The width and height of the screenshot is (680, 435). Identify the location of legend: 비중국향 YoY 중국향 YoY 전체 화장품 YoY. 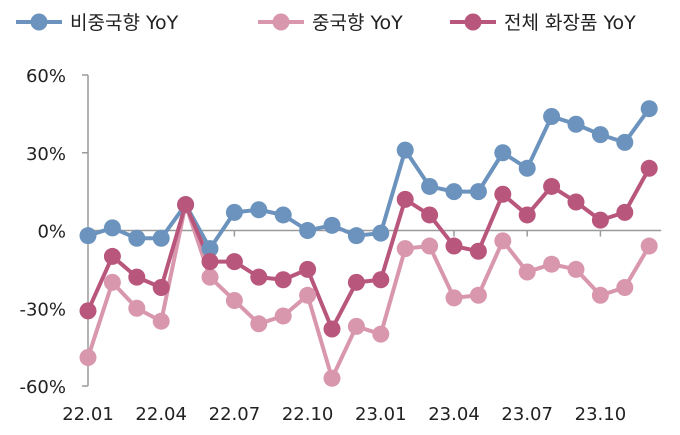
(326, 23).